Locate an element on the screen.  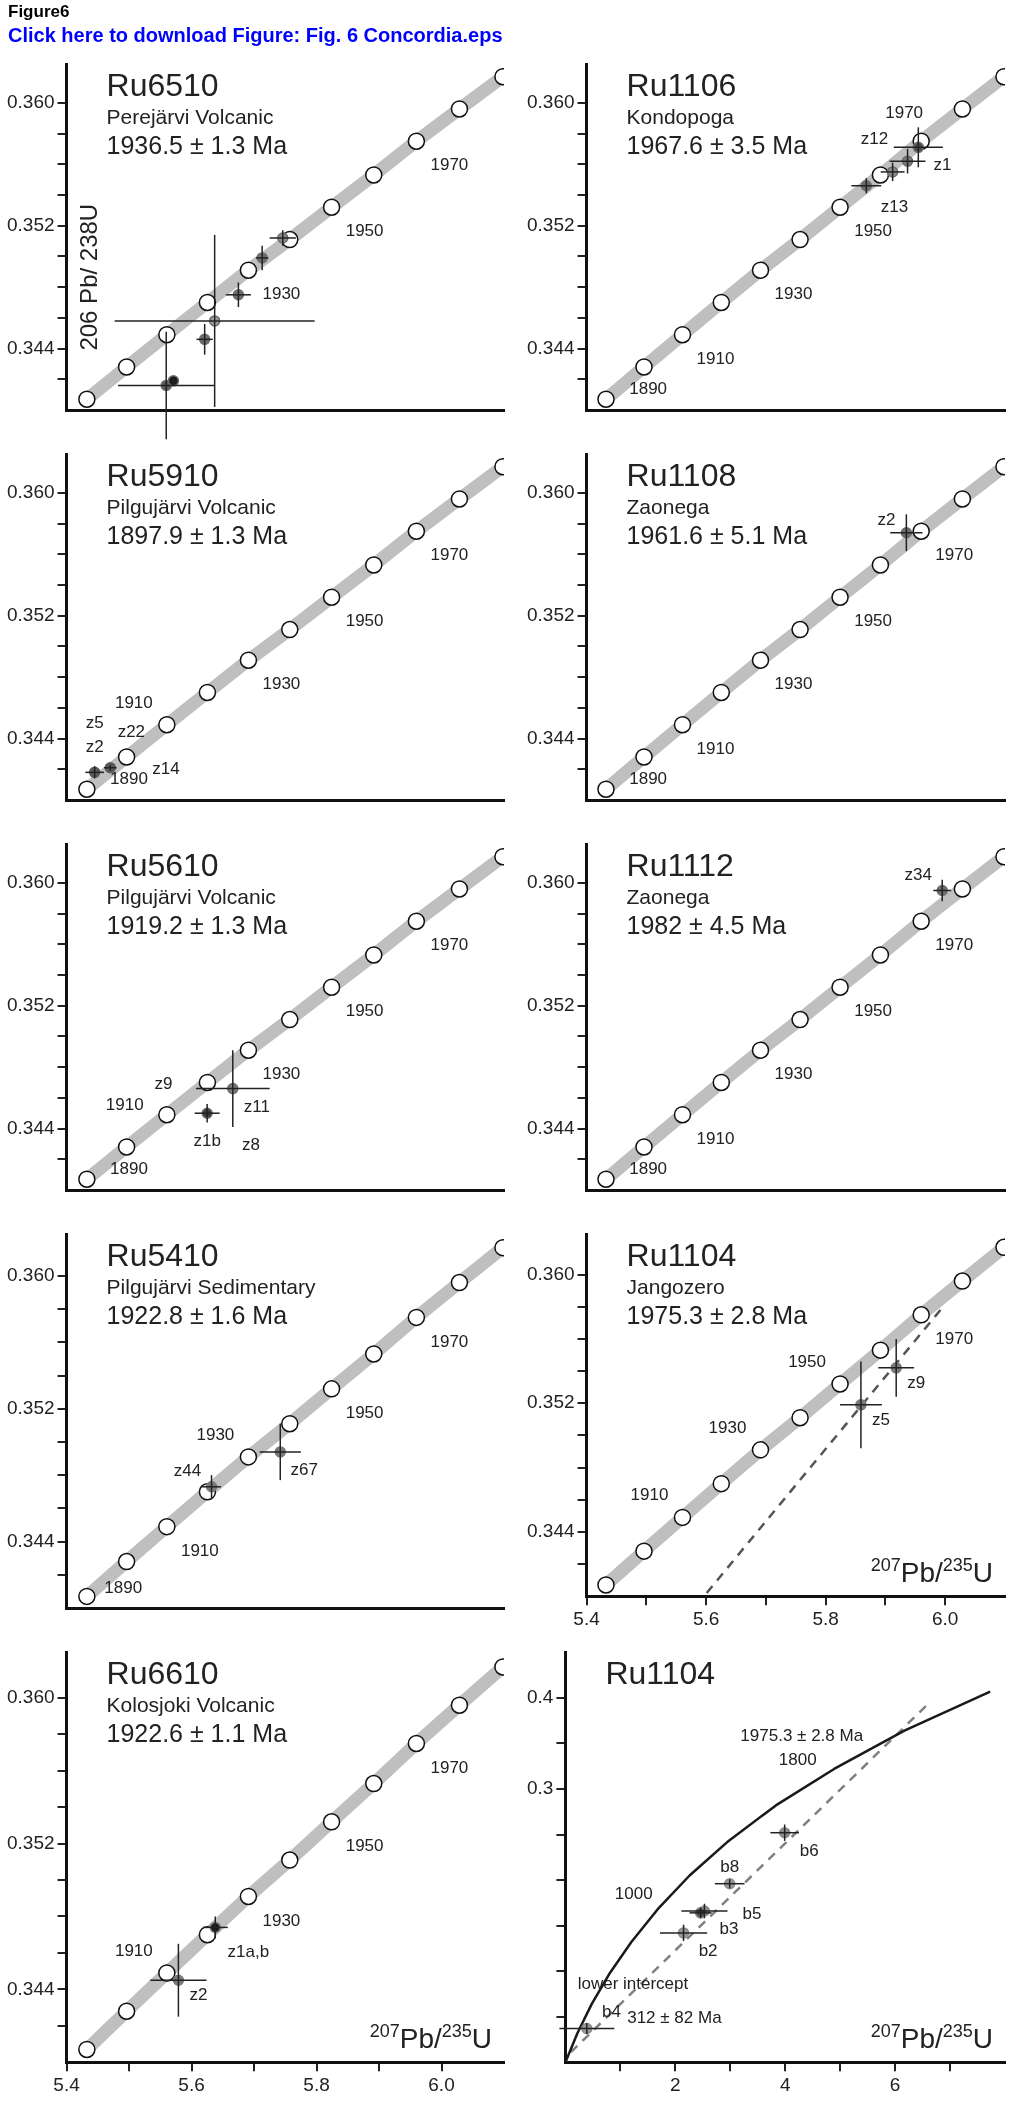
annotation: 1961.6 ± 5.1 Ma is located at coordinates (717, 535).